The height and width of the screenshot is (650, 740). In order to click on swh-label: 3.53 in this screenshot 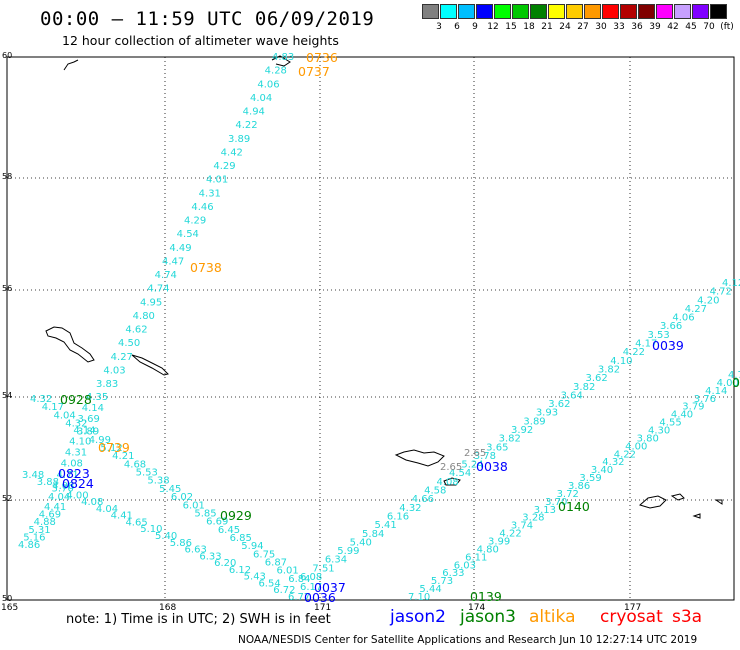, I will do `click(659, 335)`.